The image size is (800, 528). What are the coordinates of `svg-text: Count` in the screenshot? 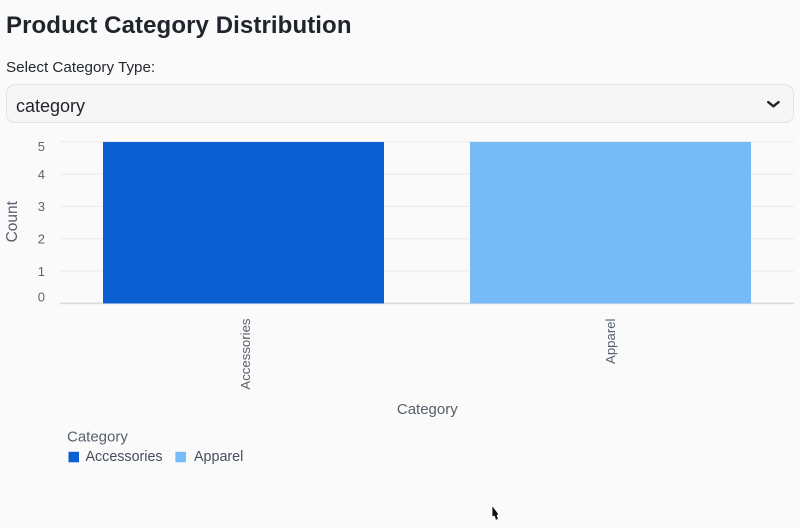 It's located at (12, 221).